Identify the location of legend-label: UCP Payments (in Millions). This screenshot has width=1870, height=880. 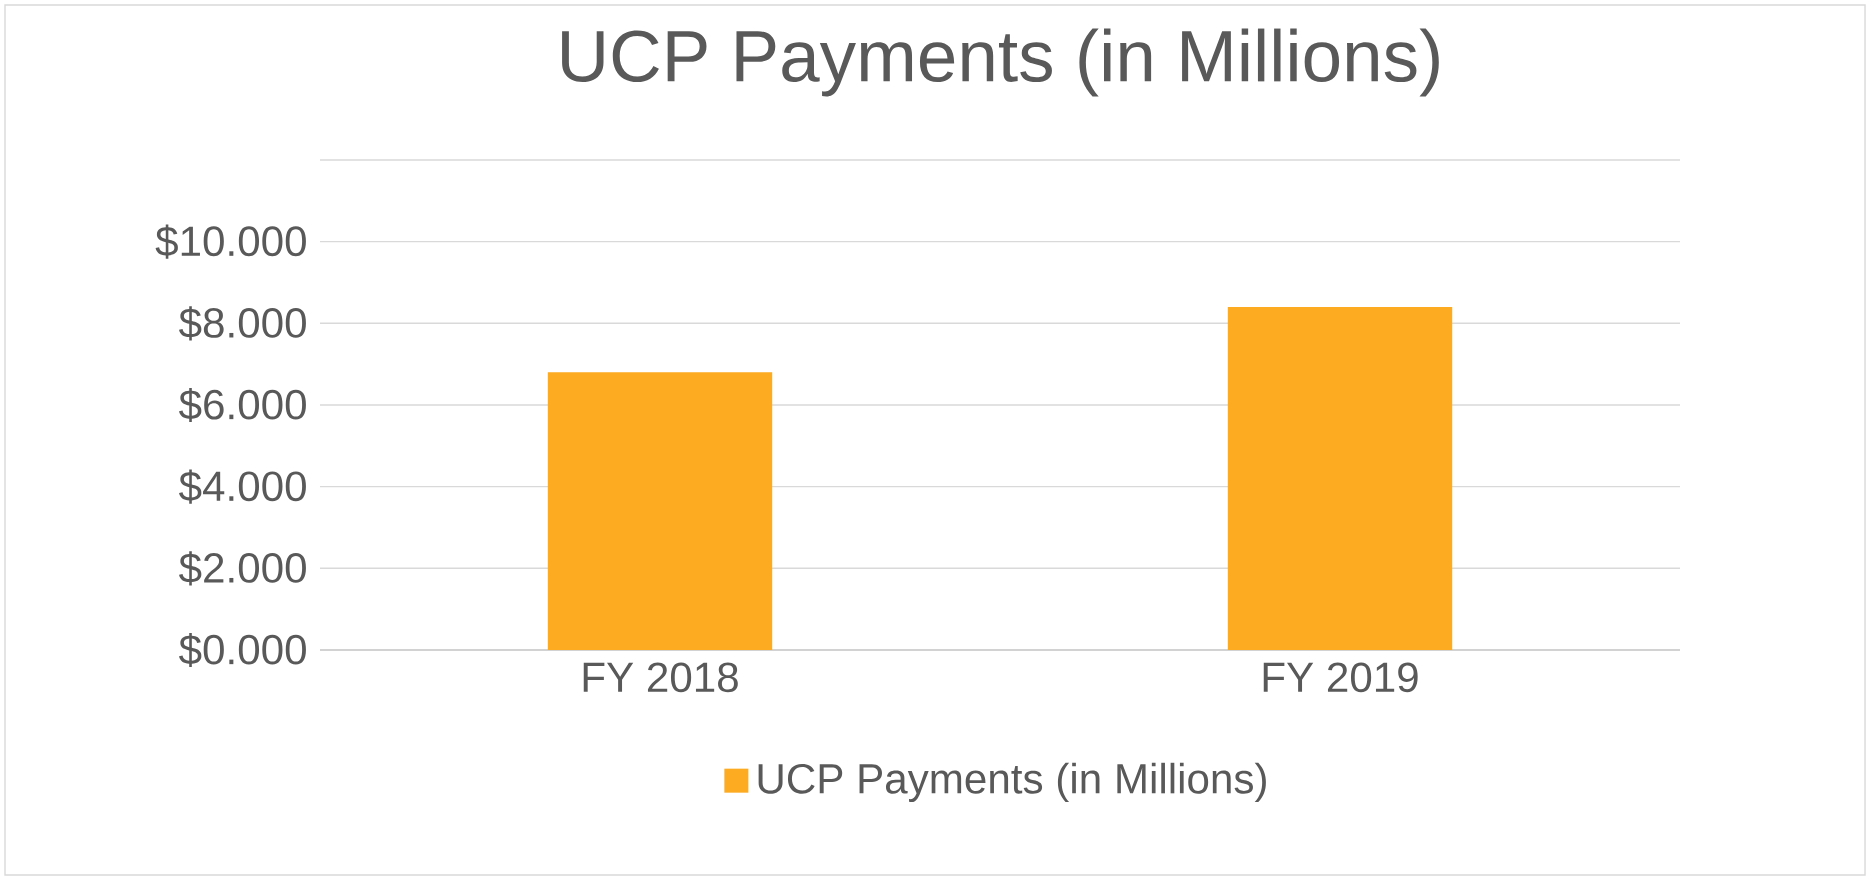
(1012, 782).